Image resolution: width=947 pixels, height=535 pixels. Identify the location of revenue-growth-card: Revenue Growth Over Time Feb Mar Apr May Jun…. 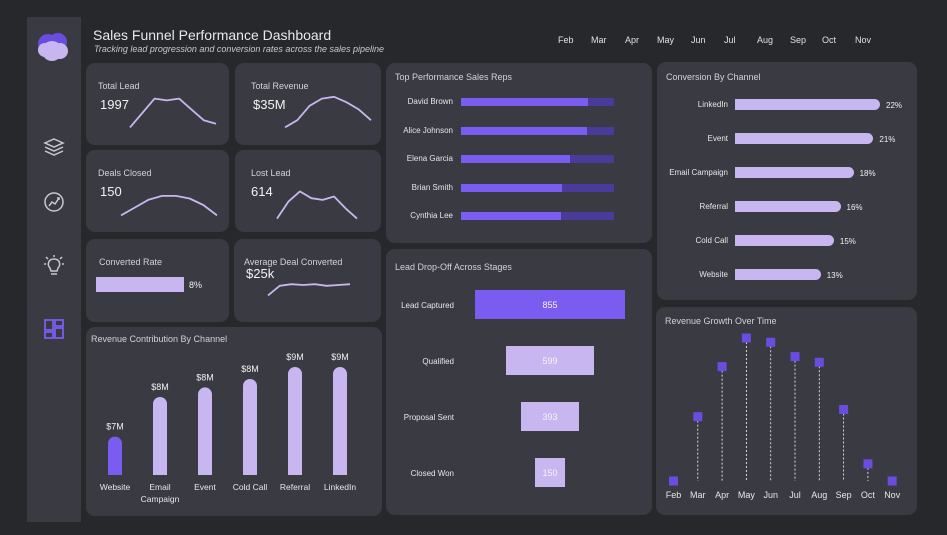
(786, 411).